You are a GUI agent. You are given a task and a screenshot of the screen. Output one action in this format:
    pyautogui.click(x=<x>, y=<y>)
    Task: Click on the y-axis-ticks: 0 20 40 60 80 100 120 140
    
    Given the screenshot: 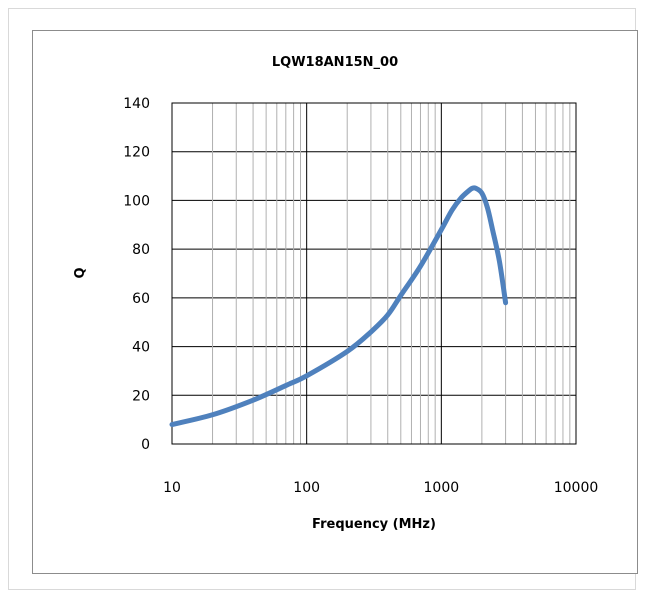 What is the action you would take?
    pyautogui.click(x=136, y=274)
    